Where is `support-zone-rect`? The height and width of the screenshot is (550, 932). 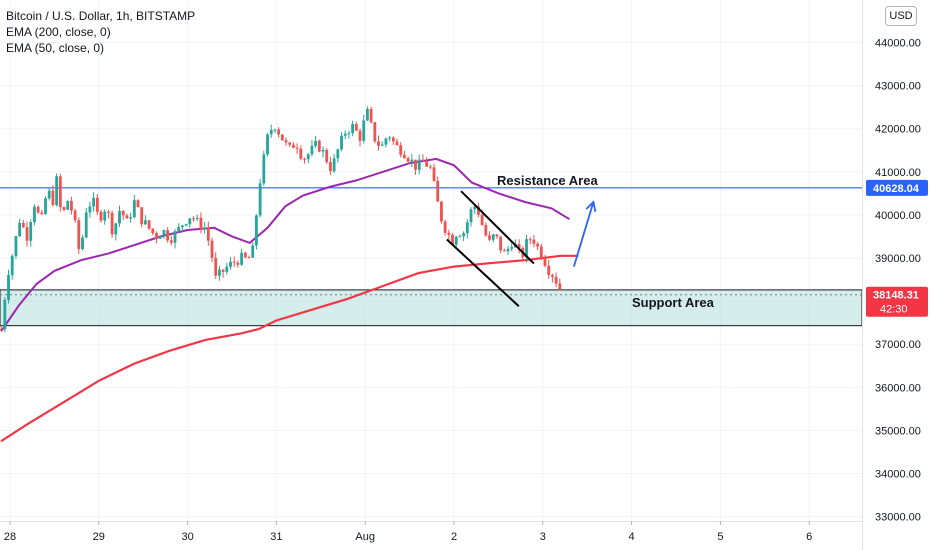 support-zone-rect is located at coordinates (431, 308).